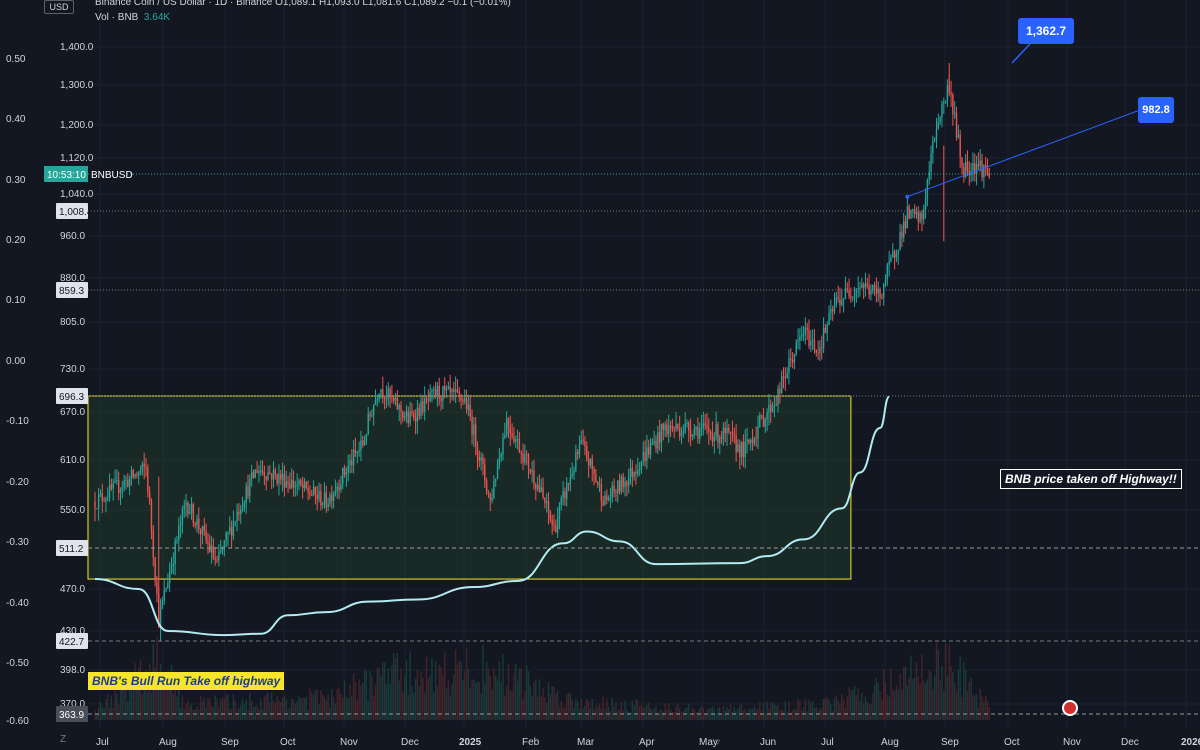 The height and width of the screenshot is (750, 1200). I want to click on left-axis-tick: 0.50, so click(16, 59).